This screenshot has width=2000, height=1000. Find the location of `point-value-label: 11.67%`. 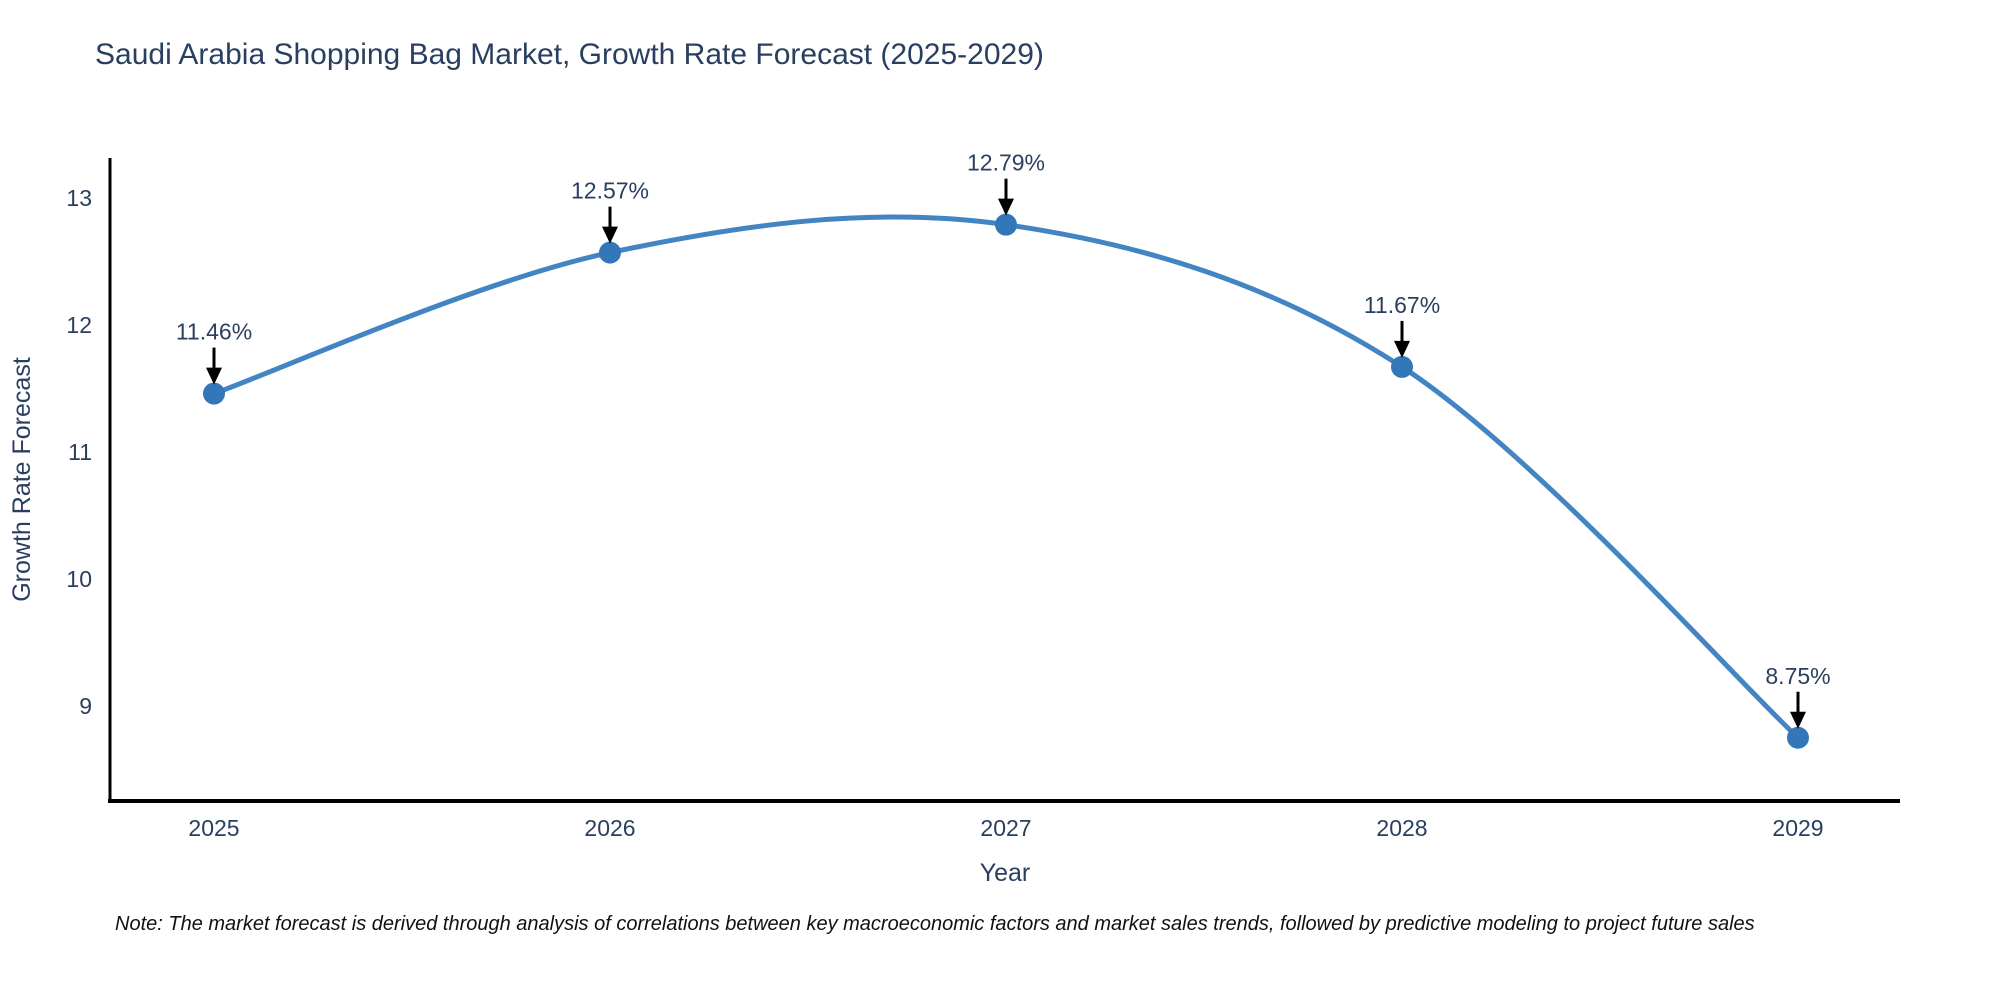

point-value-label: 11.67% is located at coordinates (1402, 305).